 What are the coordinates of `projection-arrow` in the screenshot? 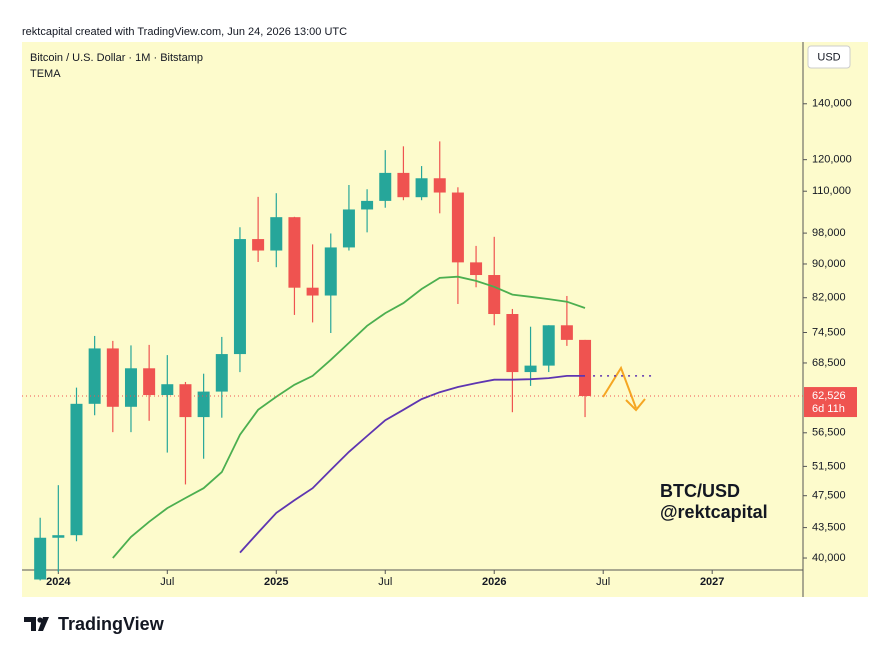 It's located at (619, 387).